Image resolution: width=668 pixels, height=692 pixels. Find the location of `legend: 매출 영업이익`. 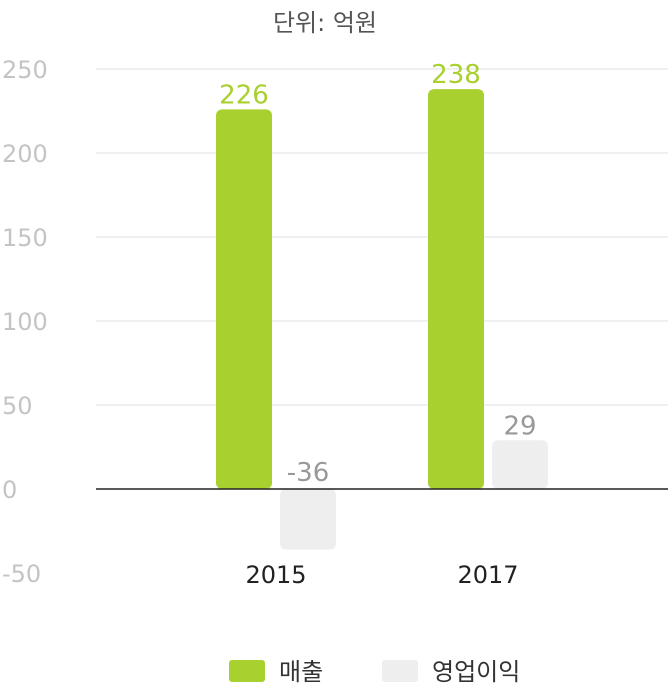

legend: 매출 영업이익 is located at coordinates (374, 672).